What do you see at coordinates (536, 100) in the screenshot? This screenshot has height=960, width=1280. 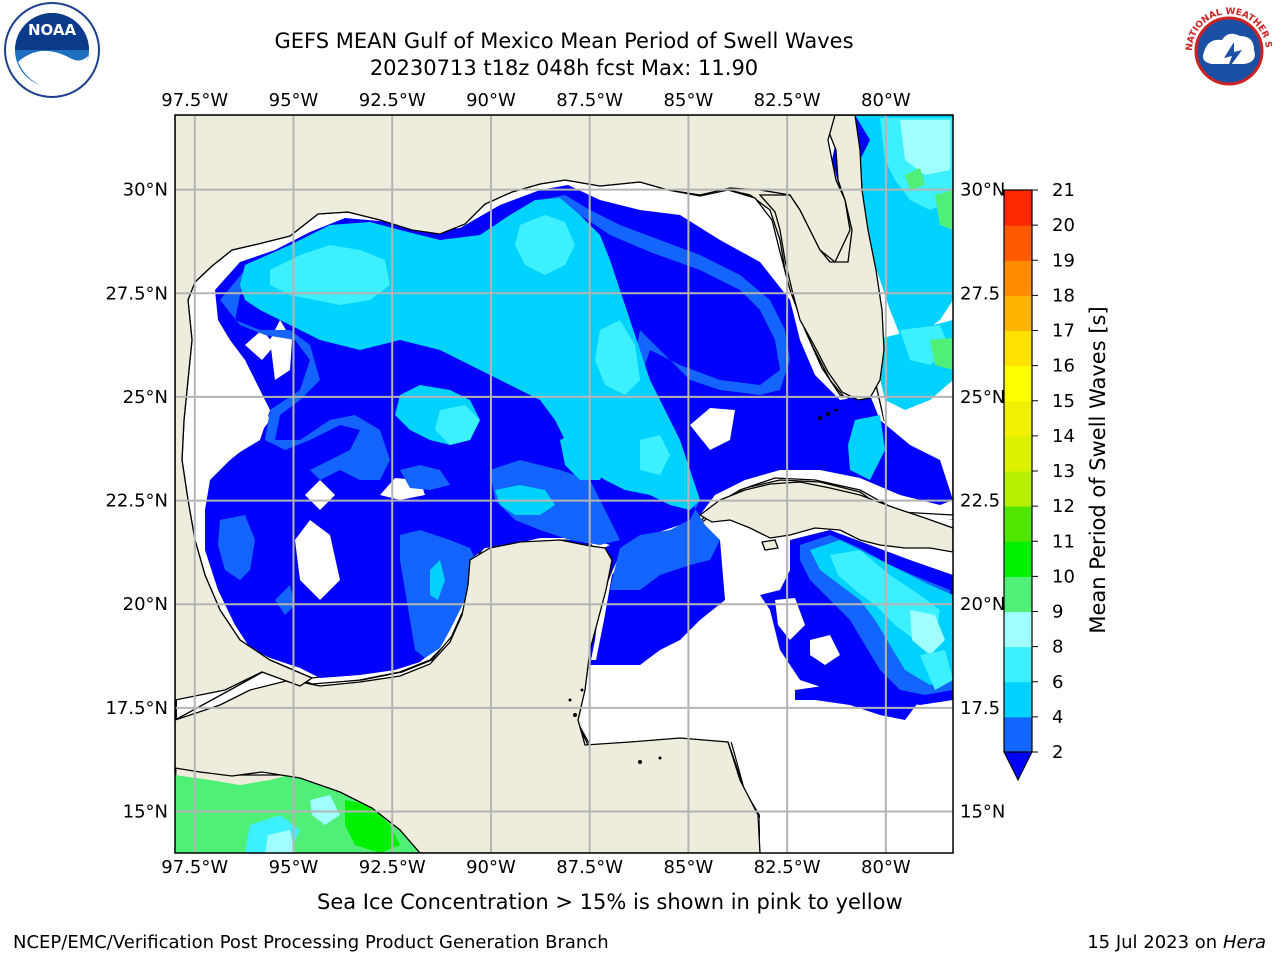 I see `lon-labels-top: 97.5°W 95°W 92.5°W 90°W 87.5°W 85°W 82.5°W 80°W` at bounding box center [536, 100].